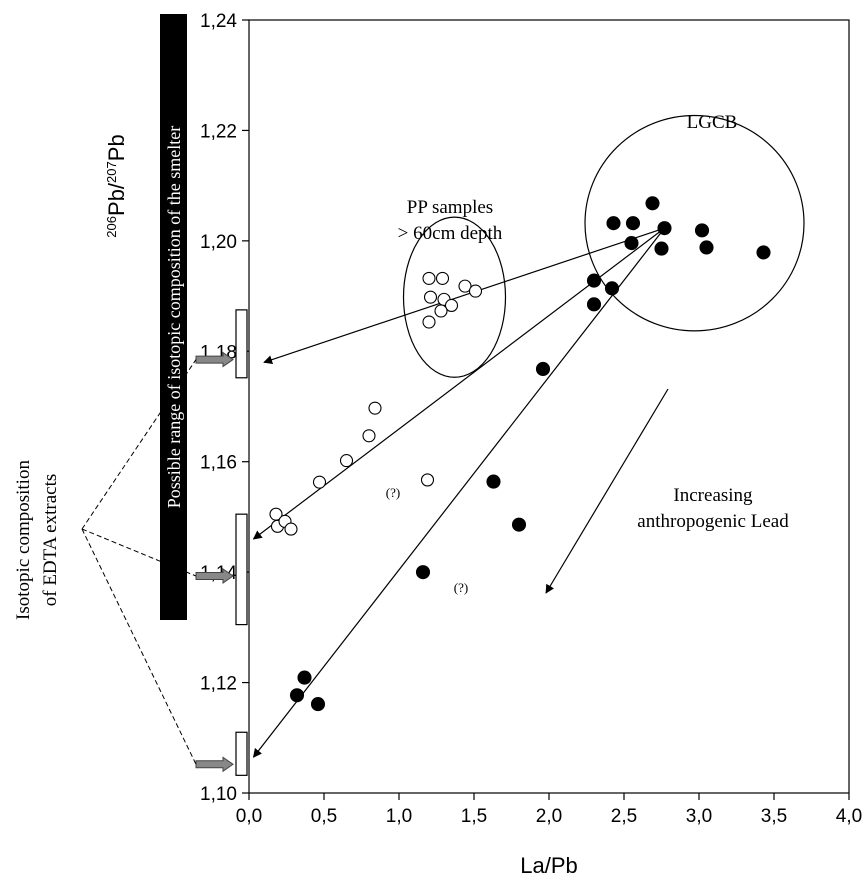  Describe the element at coordinates (324, 816) in the screenshot. I see `x-tick-label: 0,5` at that location.